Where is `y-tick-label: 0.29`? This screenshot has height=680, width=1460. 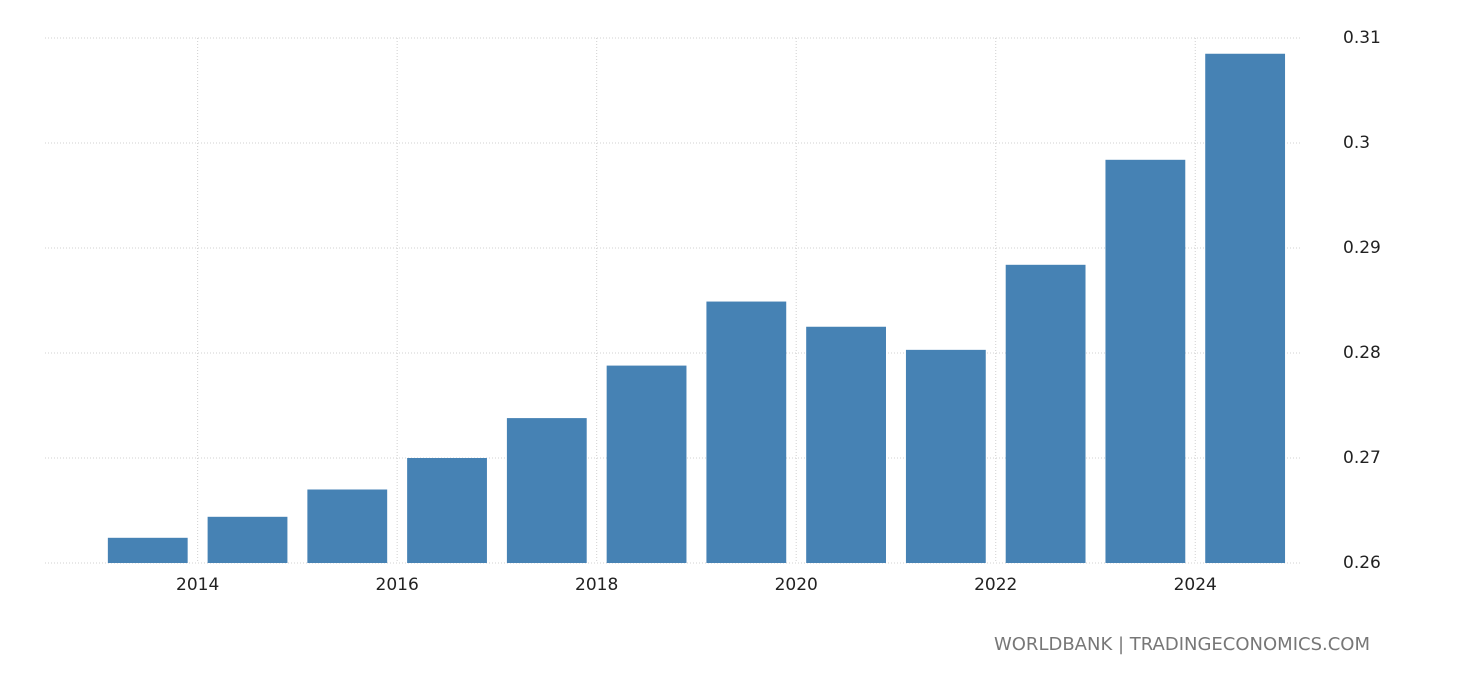 y-tick-label: 0.29 is located at coordinates (1362, 248).